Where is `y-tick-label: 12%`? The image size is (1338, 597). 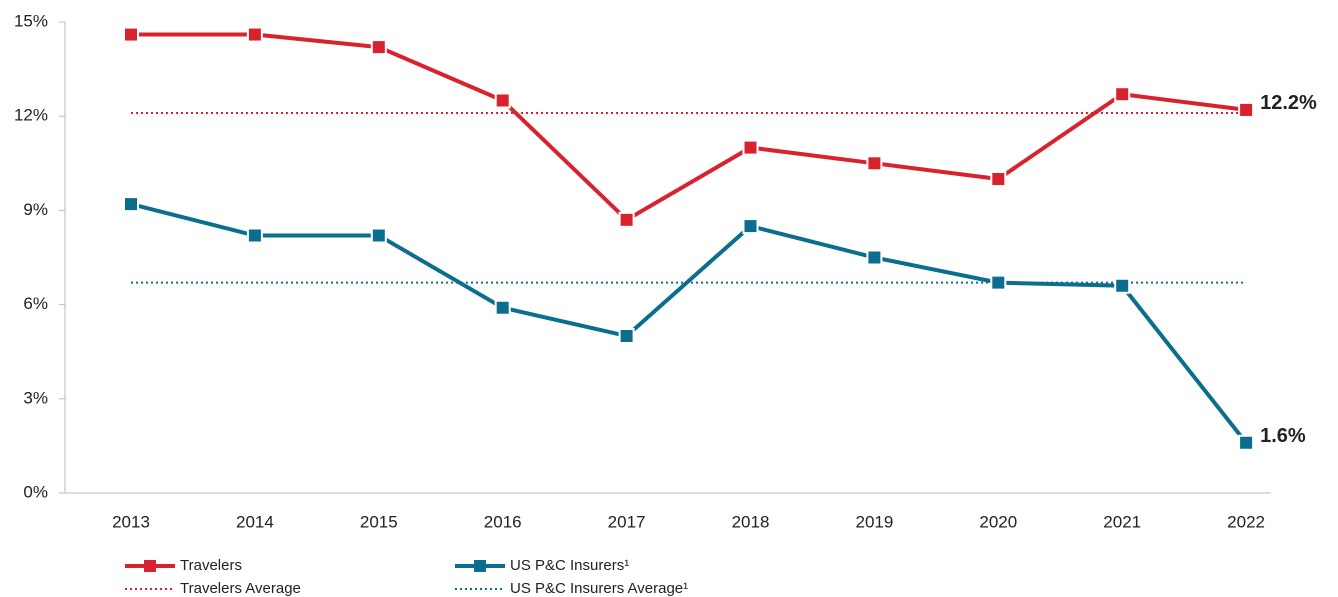 y-tick-label: 12% is located at coordinates (31, 115).